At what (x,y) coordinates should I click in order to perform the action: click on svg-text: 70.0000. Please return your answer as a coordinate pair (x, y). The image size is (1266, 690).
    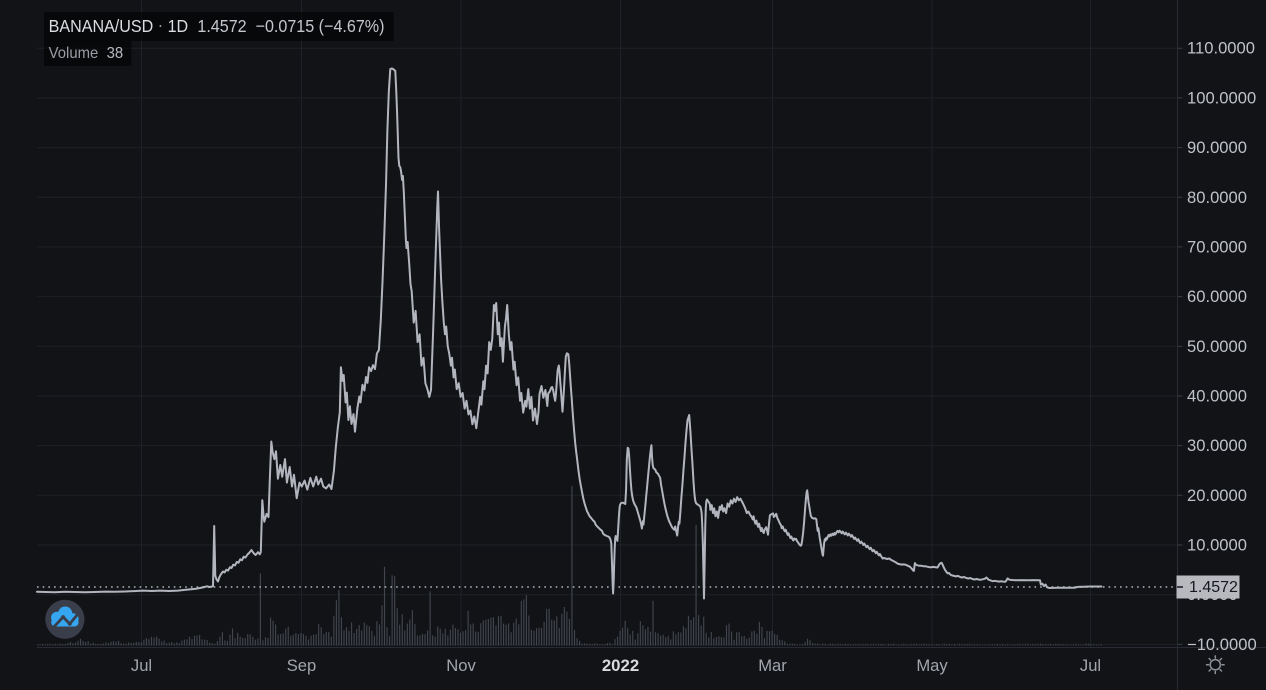
    Looking at the image, I should click on (1217, 246).